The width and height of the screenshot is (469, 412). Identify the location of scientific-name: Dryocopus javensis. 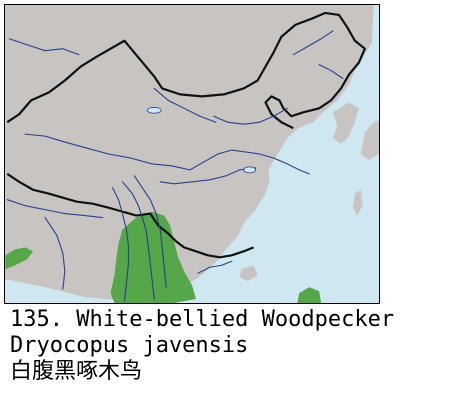
(129, 345).